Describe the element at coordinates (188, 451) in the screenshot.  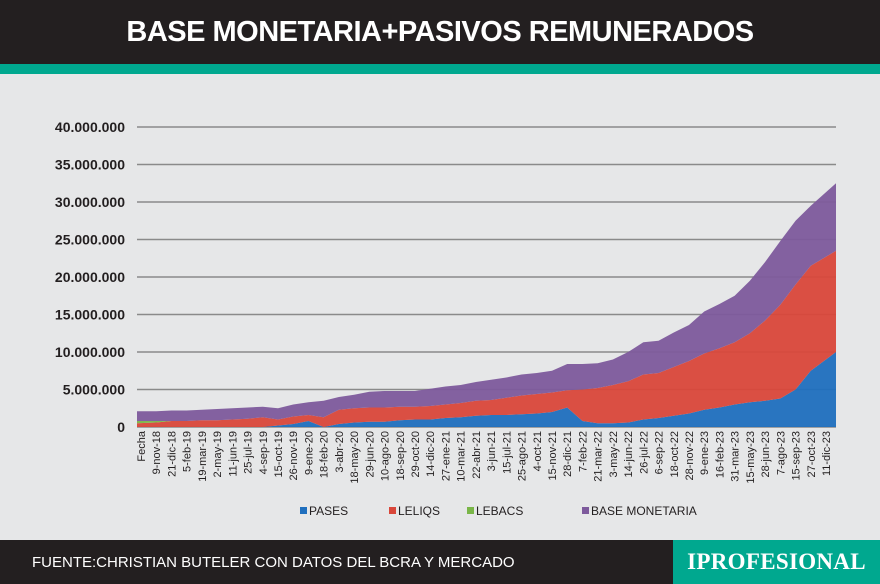
I see `x-tick-label: 5-feb-19` at that location.